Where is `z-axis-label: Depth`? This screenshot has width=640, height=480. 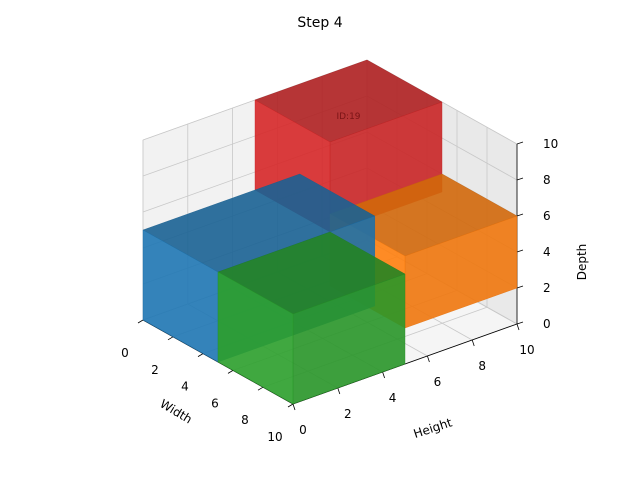
z-axis-label: Depth is located at coordinates (582, 262).